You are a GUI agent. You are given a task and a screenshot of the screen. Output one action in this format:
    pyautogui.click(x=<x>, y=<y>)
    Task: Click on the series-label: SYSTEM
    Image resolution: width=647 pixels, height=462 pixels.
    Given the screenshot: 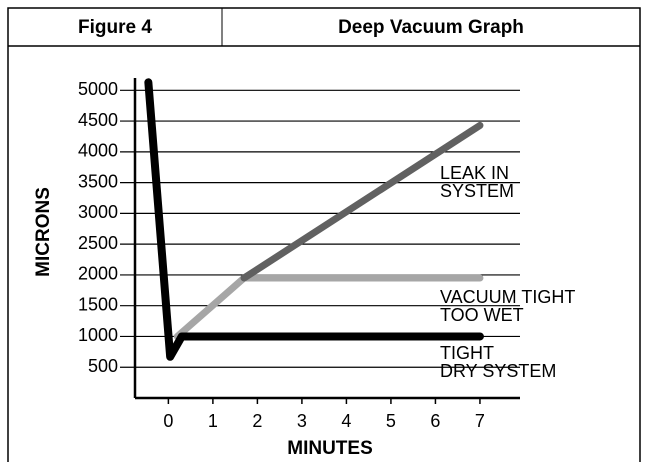 What is the action you would take?
    pyautogui.click(x=477, y=191)
    